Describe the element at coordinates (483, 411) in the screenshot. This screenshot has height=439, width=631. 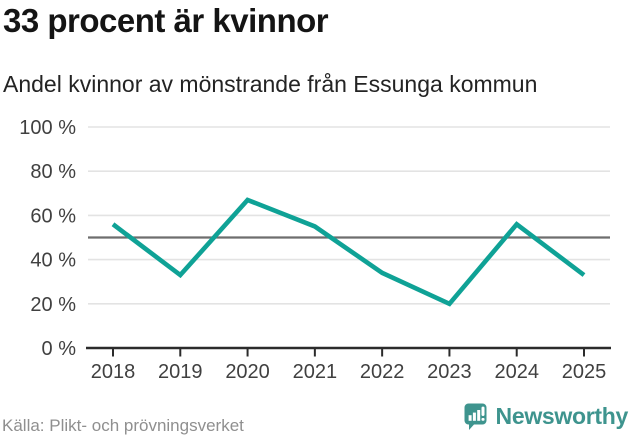
I see `exclamation-stem` at that location.